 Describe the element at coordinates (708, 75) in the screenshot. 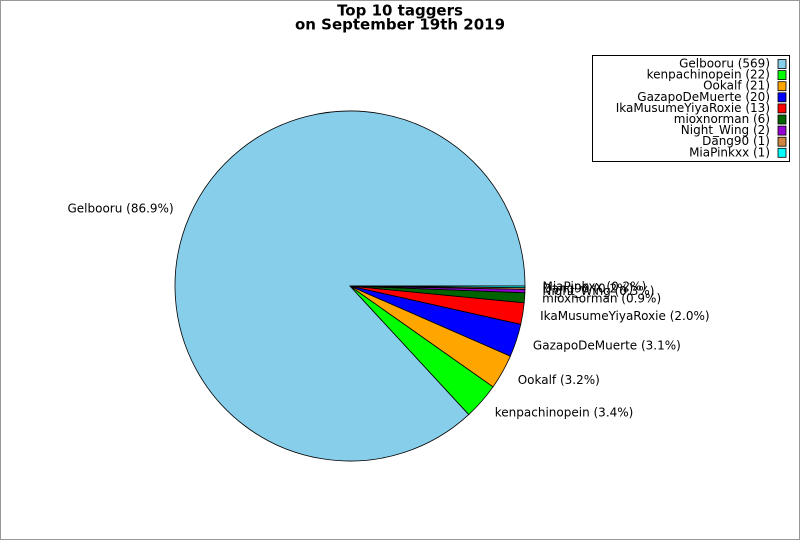

I see `legend-label: kenpachinopein (22)` at that location.